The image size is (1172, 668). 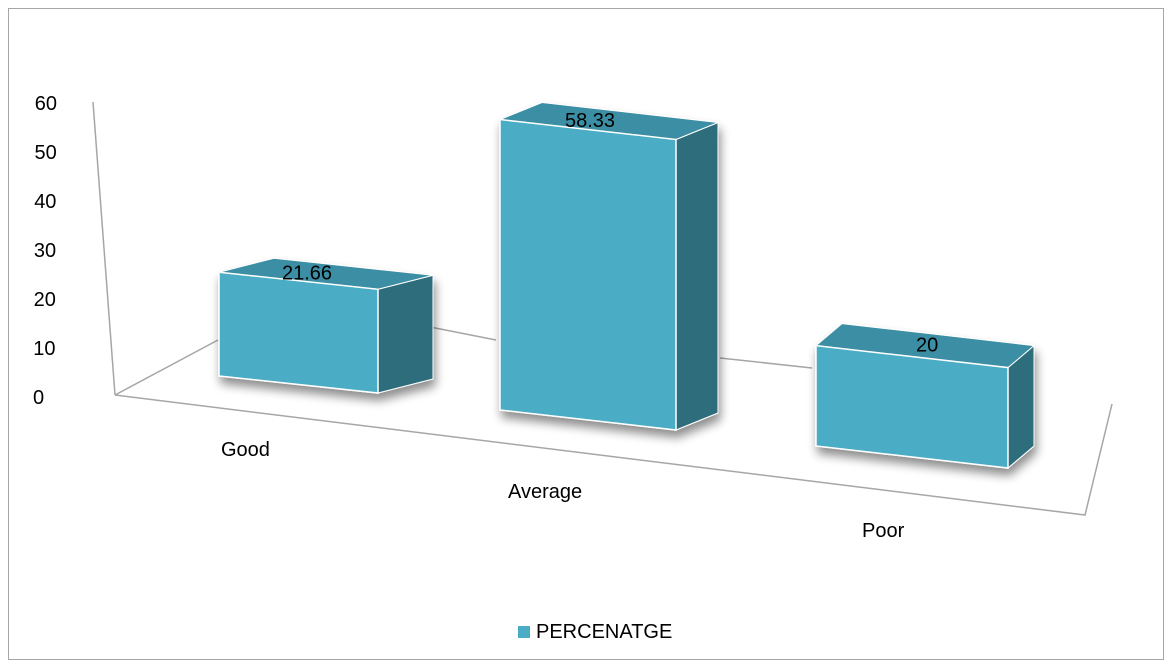 I want to click on data-label: 58.33, so click(x=590, y=121).